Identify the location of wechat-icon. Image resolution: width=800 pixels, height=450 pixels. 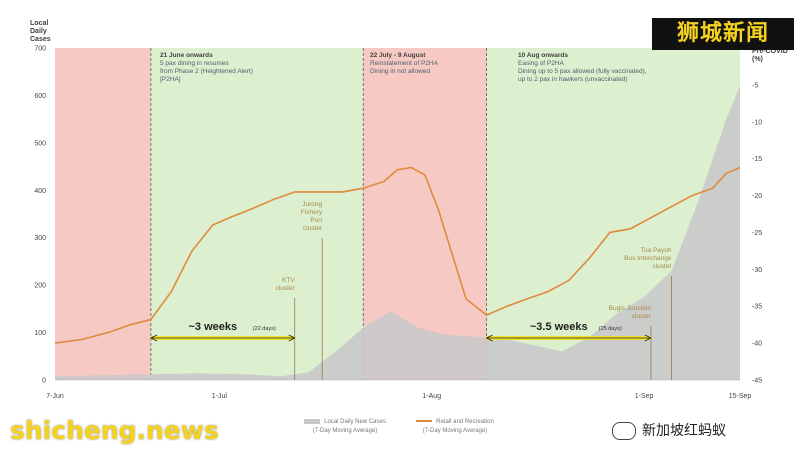
(624, 431).